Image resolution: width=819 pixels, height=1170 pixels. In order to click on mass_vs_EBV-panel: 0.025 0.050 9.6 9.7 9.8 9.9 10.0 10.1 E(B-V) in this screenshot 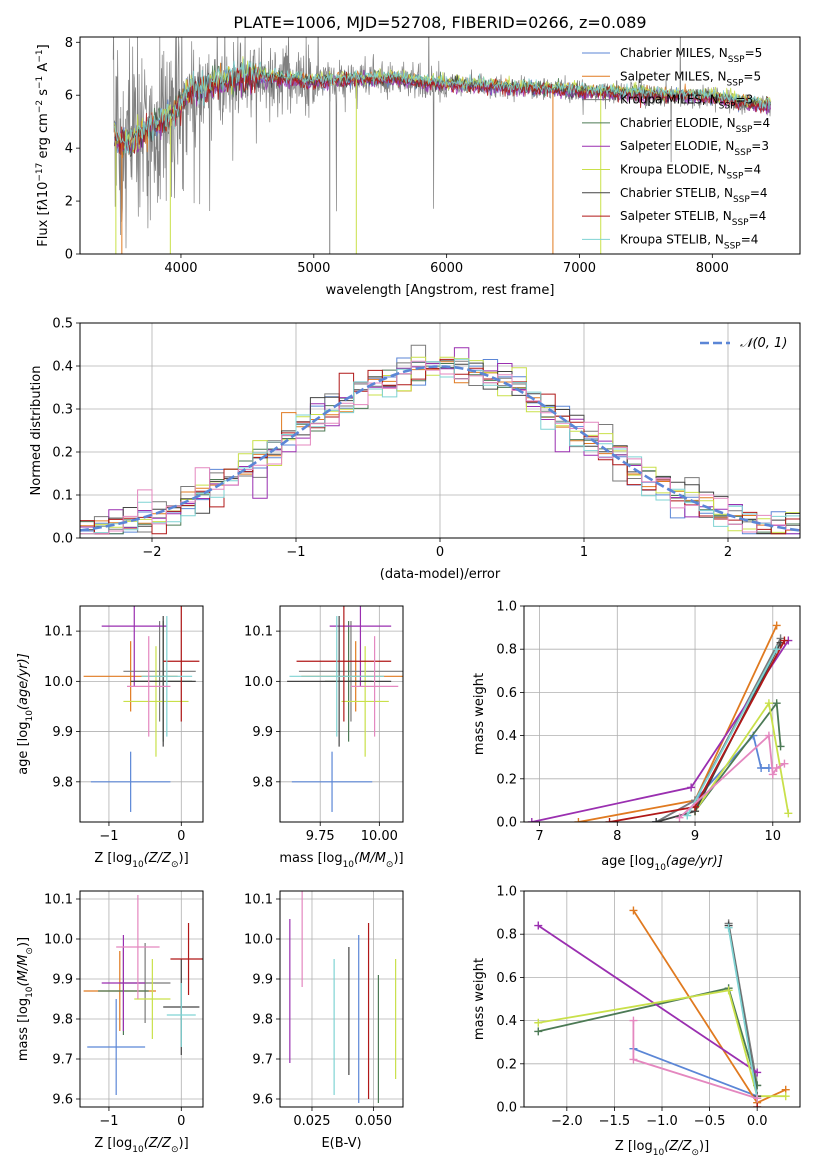, I will do `click(324, 1020)`.